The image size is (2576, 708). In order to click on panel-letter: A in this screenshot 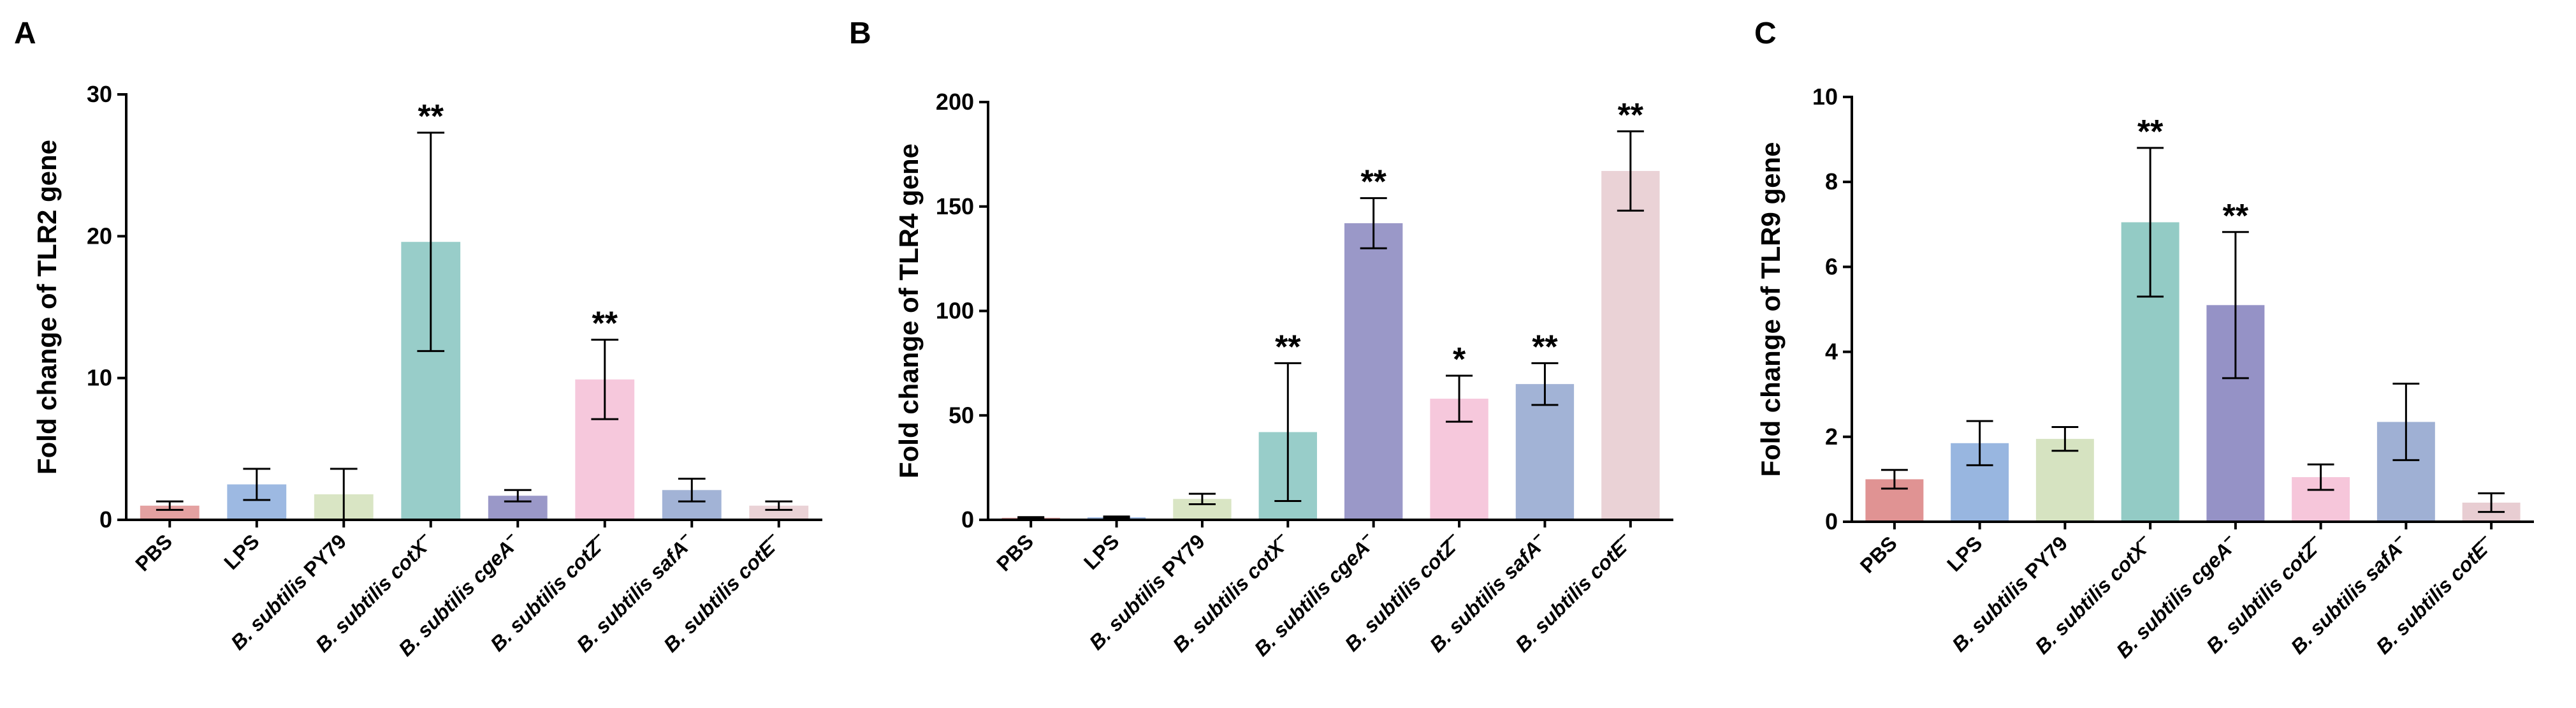, I will do `click(25, 33)`.